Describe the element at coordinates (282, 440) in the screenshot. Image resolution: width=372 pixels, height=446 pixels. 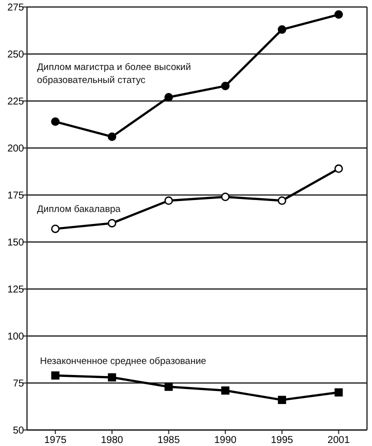
I see `x-tick-label: 1995` at that location.